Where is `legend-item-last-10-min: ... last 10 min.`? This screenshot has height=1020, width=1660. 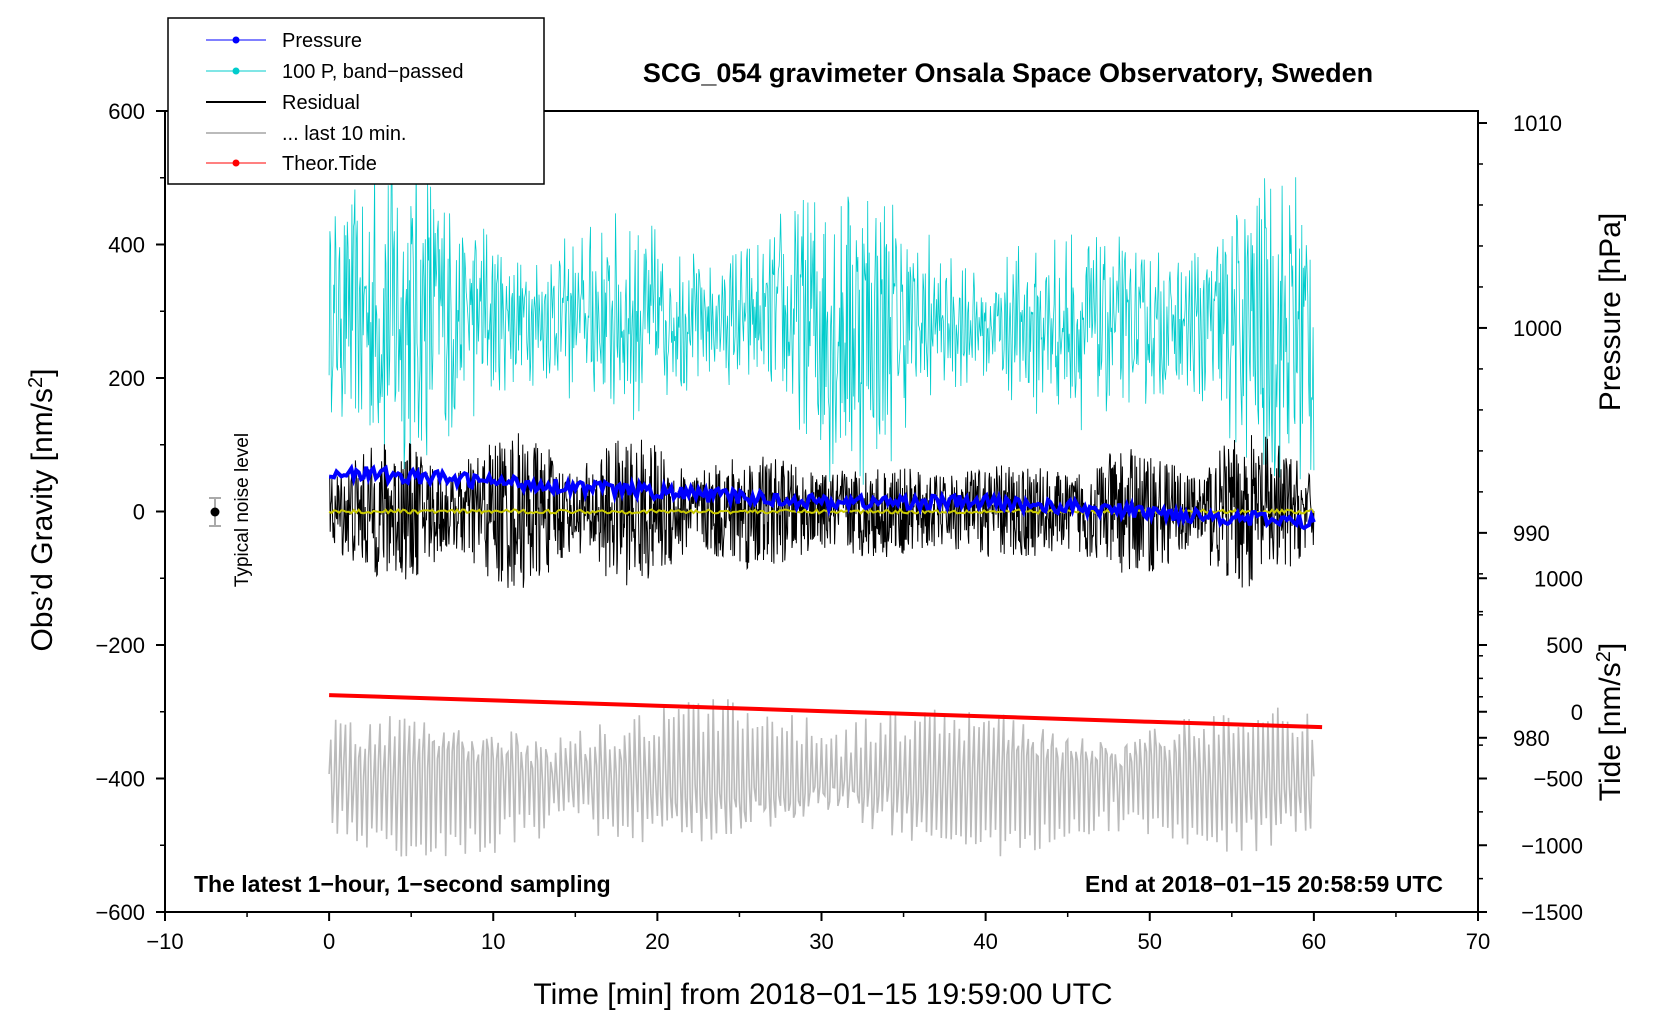 legend-item-last-10-min: ... last 10 min. is located at coordinates (306, 134).